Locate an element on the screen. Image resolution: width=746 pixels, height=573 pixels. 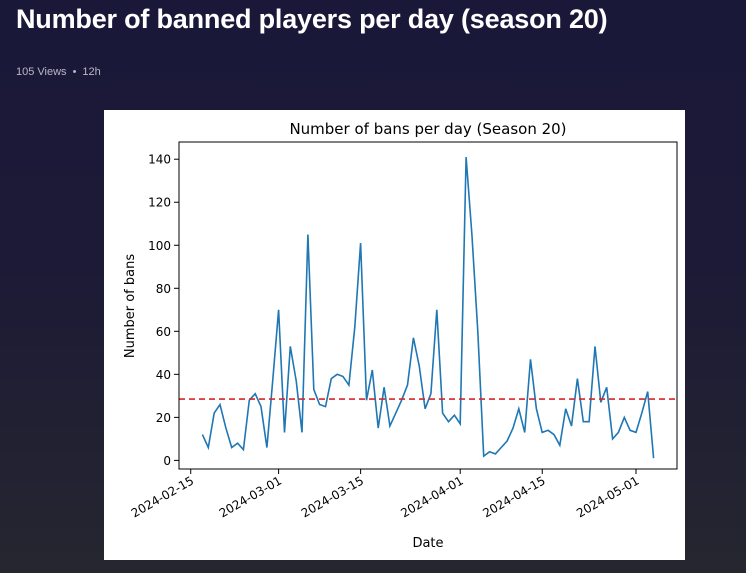
y-tick-label: 100 is located at coordinates (159, 246).